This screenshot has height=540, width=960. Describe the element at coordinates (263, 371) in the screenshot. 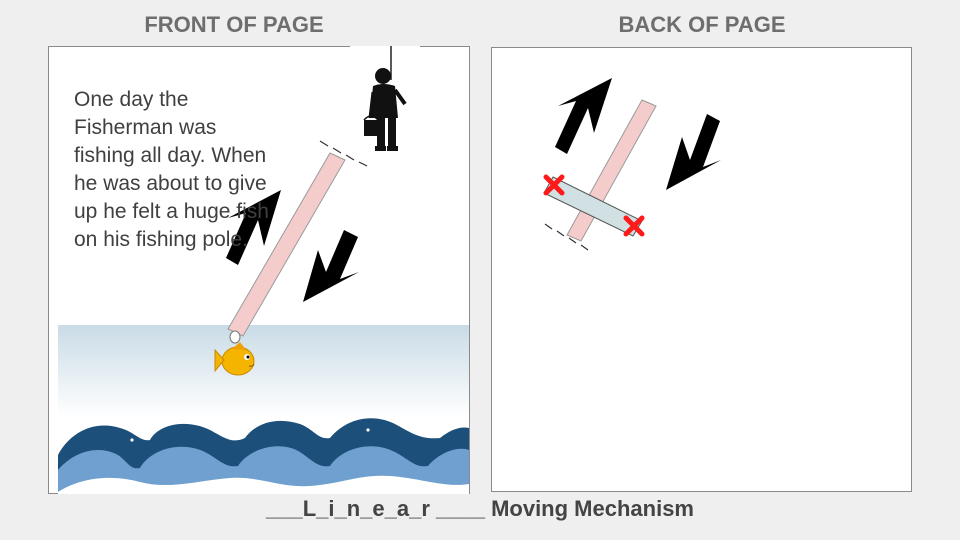

I see `sky-band` at that location.